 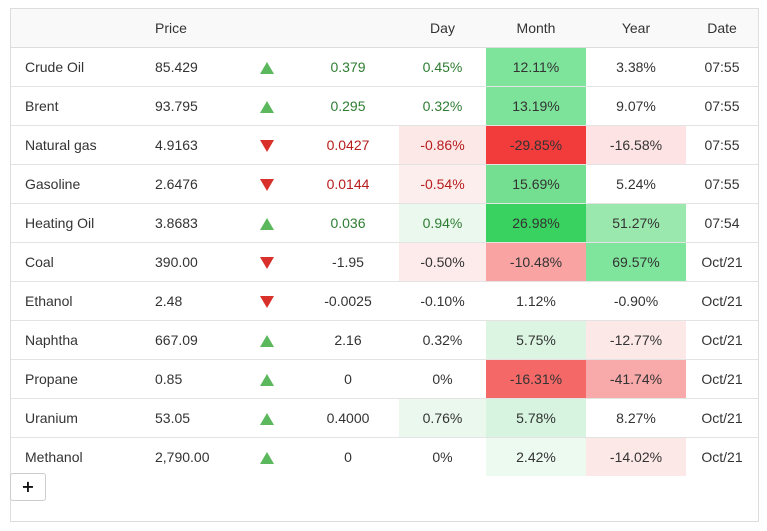 What do you see at coordinates (636, 262) in the screenshot?
I see `year-percent: 69.57%` at bounding box center [636, 262].